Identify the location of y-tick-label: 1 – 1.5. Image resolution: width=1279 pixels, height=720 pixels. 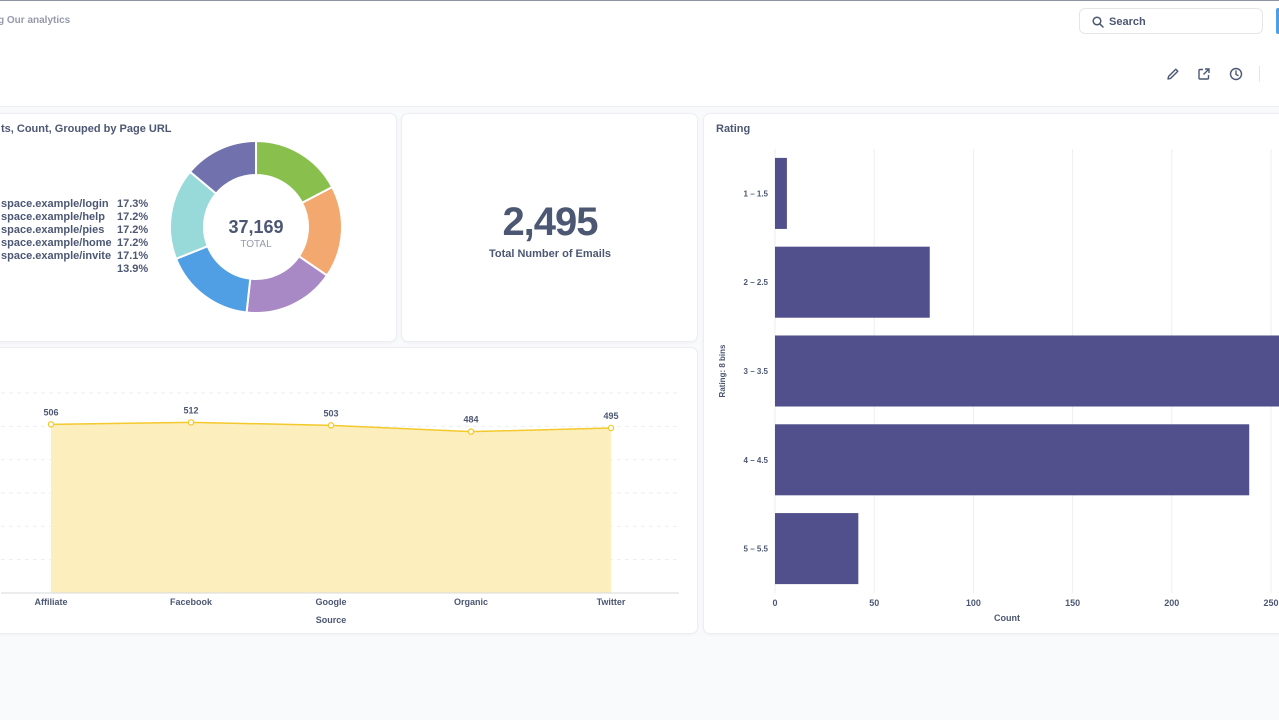
(756, 193).